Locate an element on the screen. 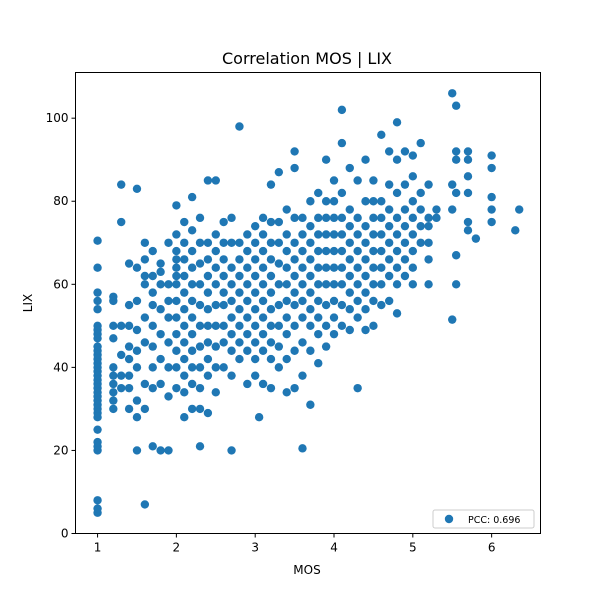  y-tick-label: 80 is located at coordinates (60, 201).